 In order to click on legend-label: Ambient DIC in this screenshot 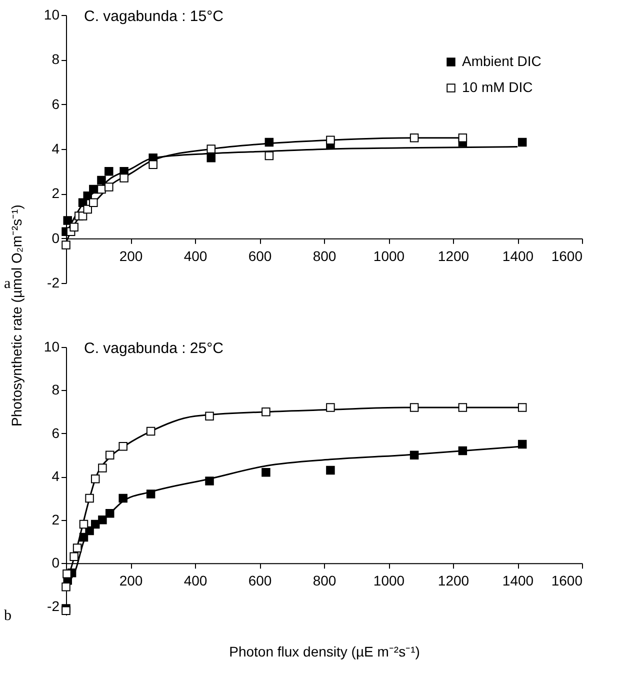, I will do `click(502, 61)`.